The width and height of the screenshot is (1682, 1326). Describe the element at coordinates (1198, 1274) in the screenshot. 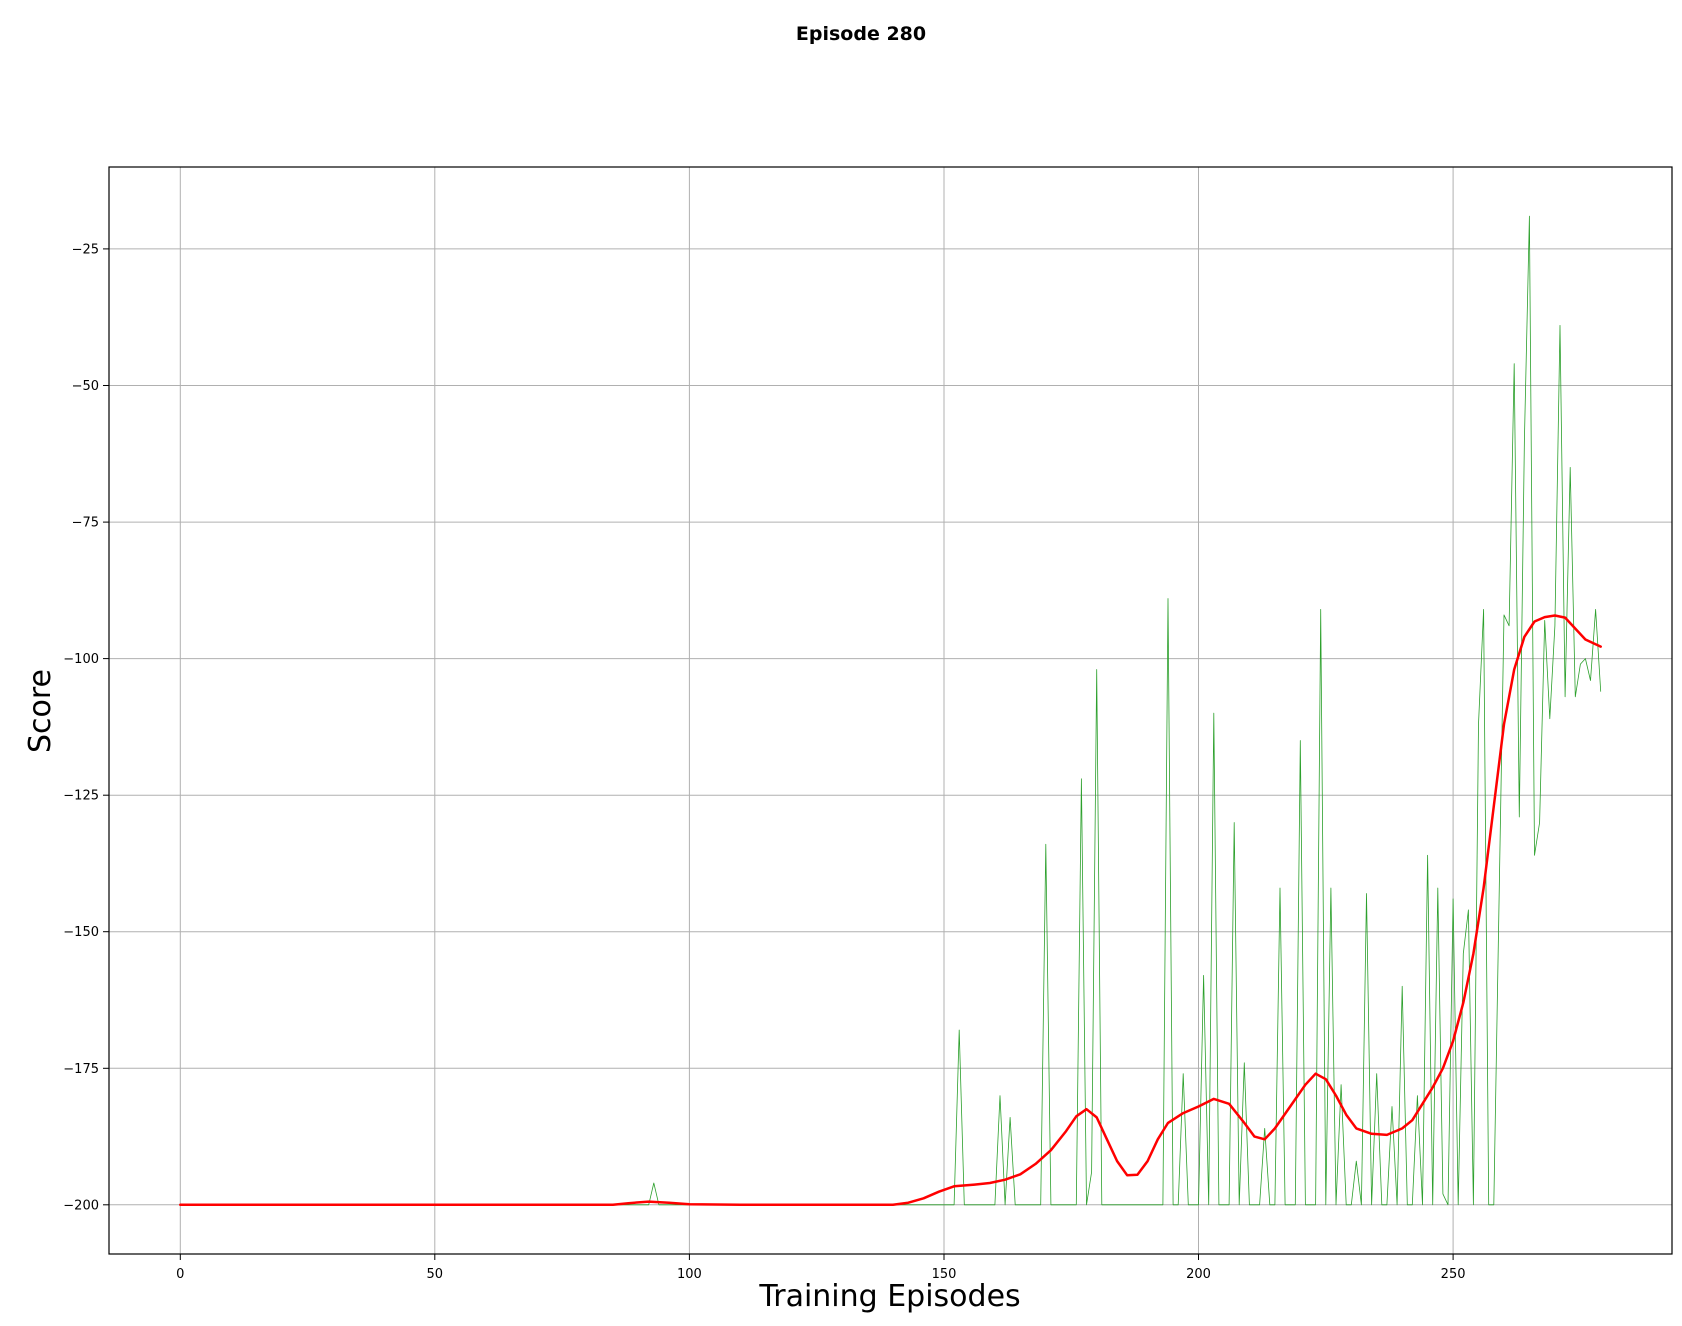

I see `x-tick-label: 200` at that location.